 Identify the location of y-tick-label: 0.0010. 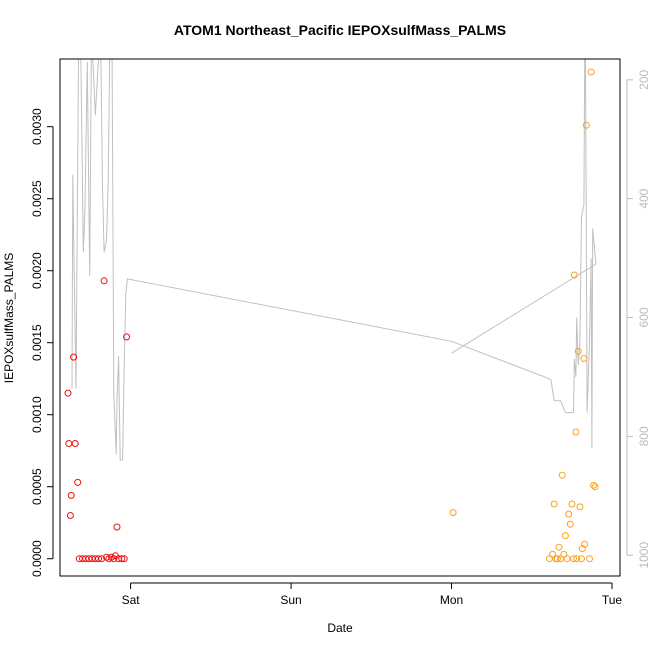
(37, 414).